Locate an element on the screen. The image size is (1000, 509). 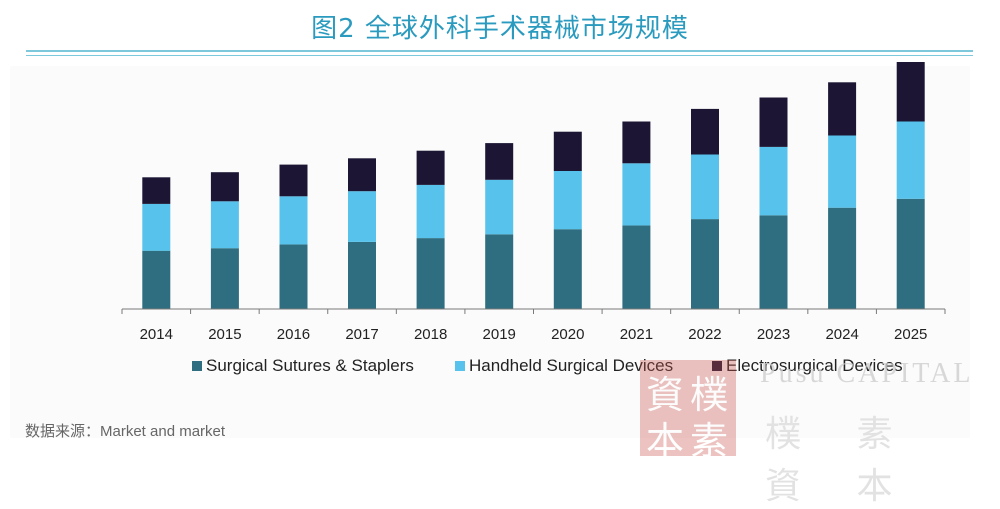
watermark-english: Pusu CAPITAL is located at coordinates (867, 373).